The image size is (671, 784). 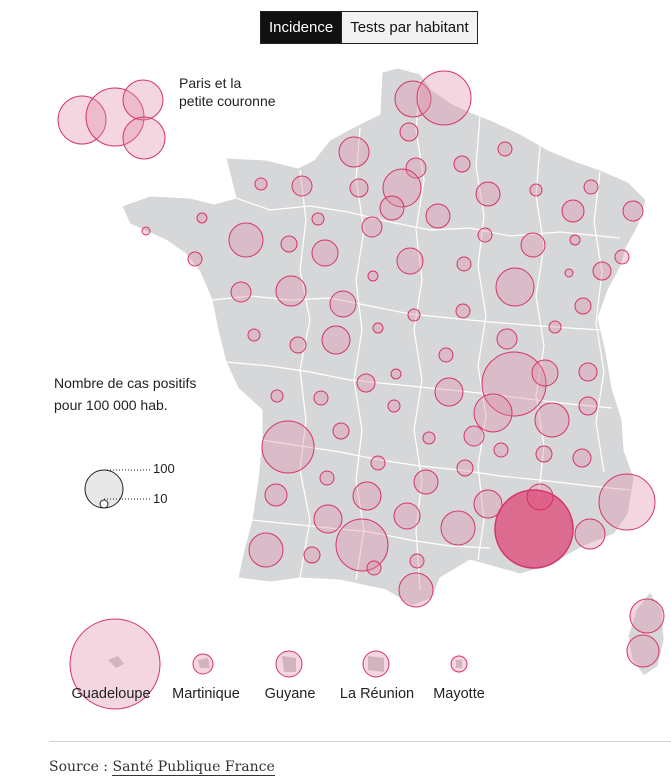 I want to click on tests-per-inhabitant-tab: Tests par habitant, so click(x=409, y=27).